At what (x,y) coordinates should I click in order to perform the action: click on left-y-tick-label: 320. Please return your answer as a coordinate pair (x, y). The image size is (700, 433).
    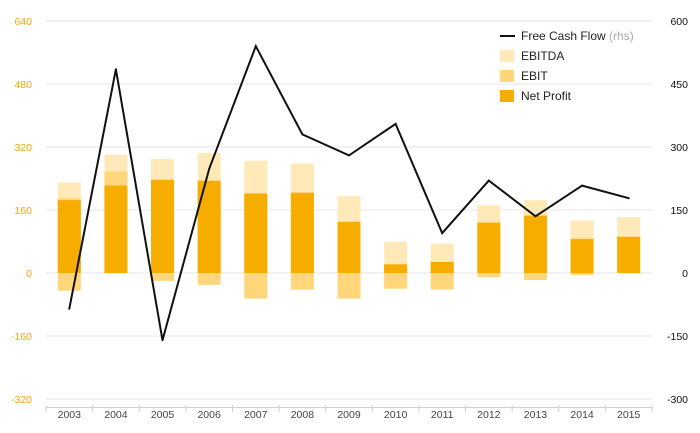
    Looking at the image, I should click on (23, 148).